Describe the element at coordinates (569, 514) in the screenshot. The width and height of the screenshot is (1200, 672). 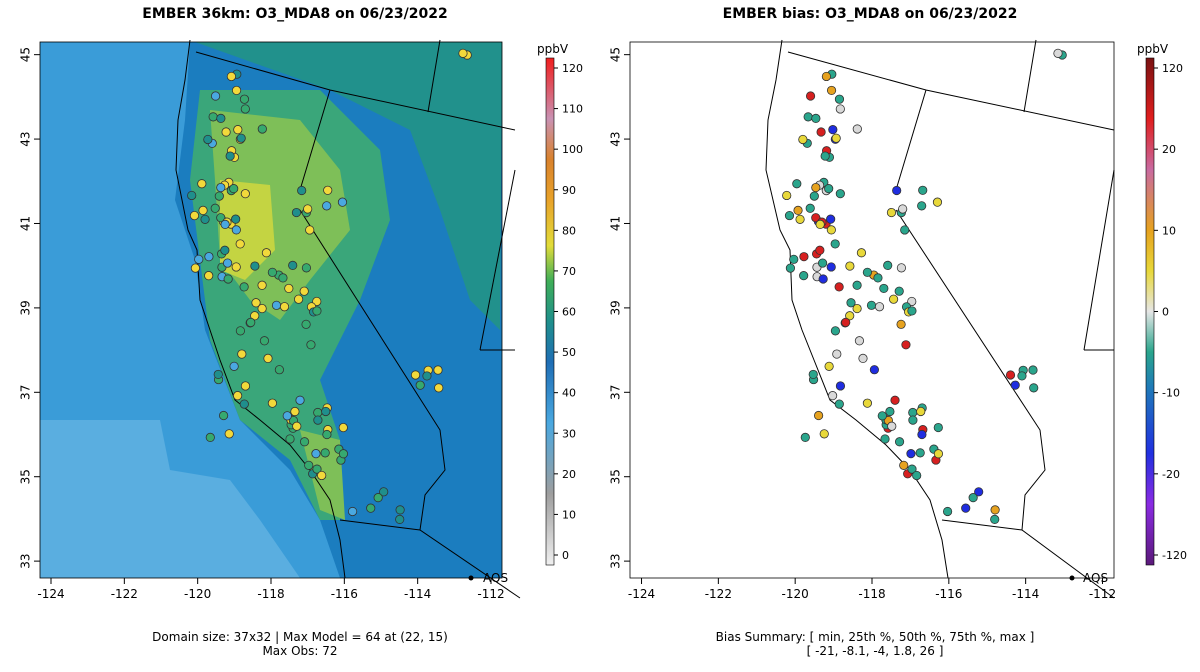
I see `colorbar-tick-label: 10` at that location.